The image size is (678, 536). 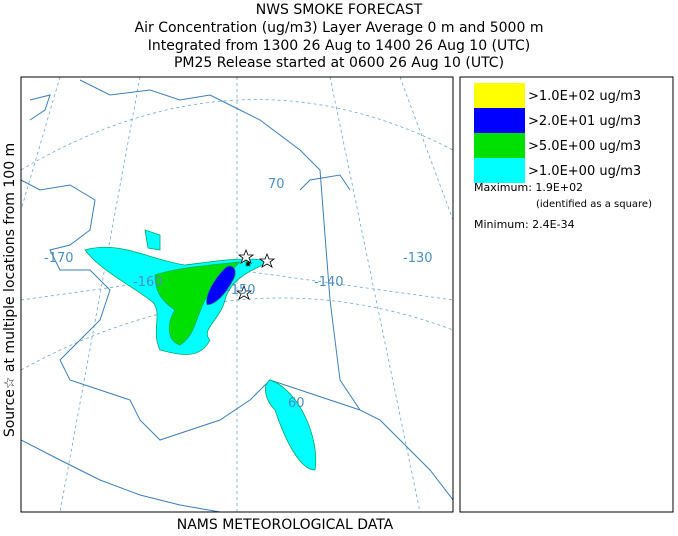 I want to click on map-label: -130, so click(x=418, y=258).